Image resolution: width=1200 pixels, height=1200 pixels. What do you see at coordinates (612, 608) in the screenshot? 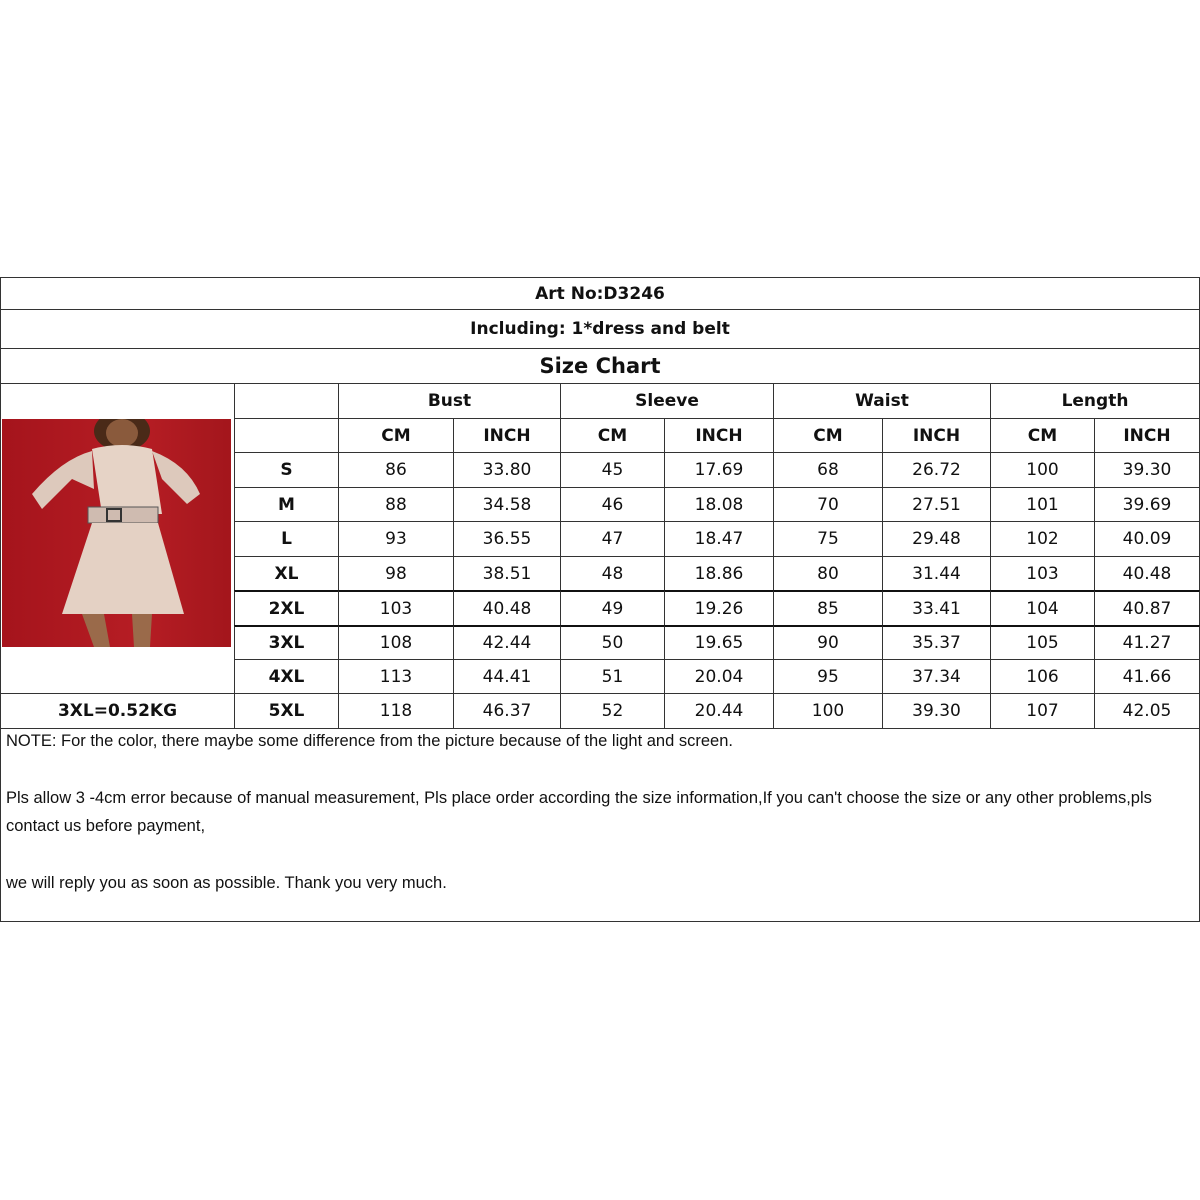
I see `measurement-cell: 49` at bounding box center [612, 608].